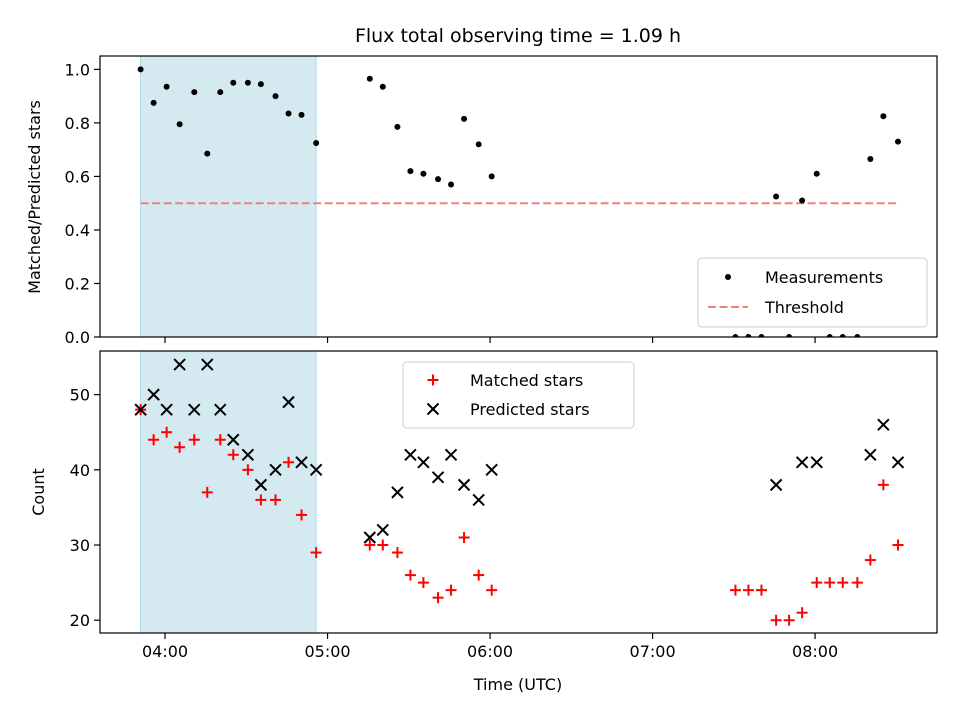 The height and width of the screenshot is (720, 960). I want to click on y-tick-label: 0.4, so click(77, 230).